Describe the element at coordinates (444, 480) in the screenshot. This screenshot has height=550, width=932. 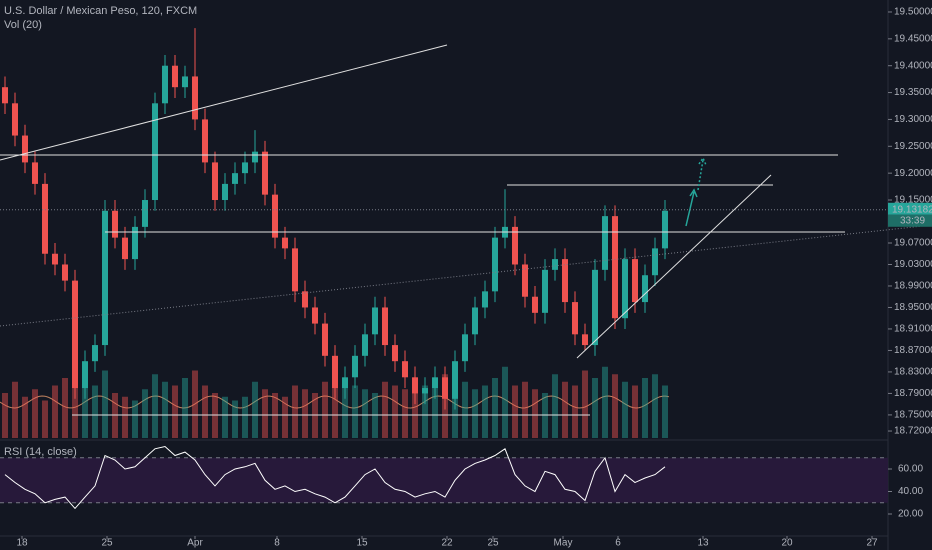
I see `rsi-band` at that location.